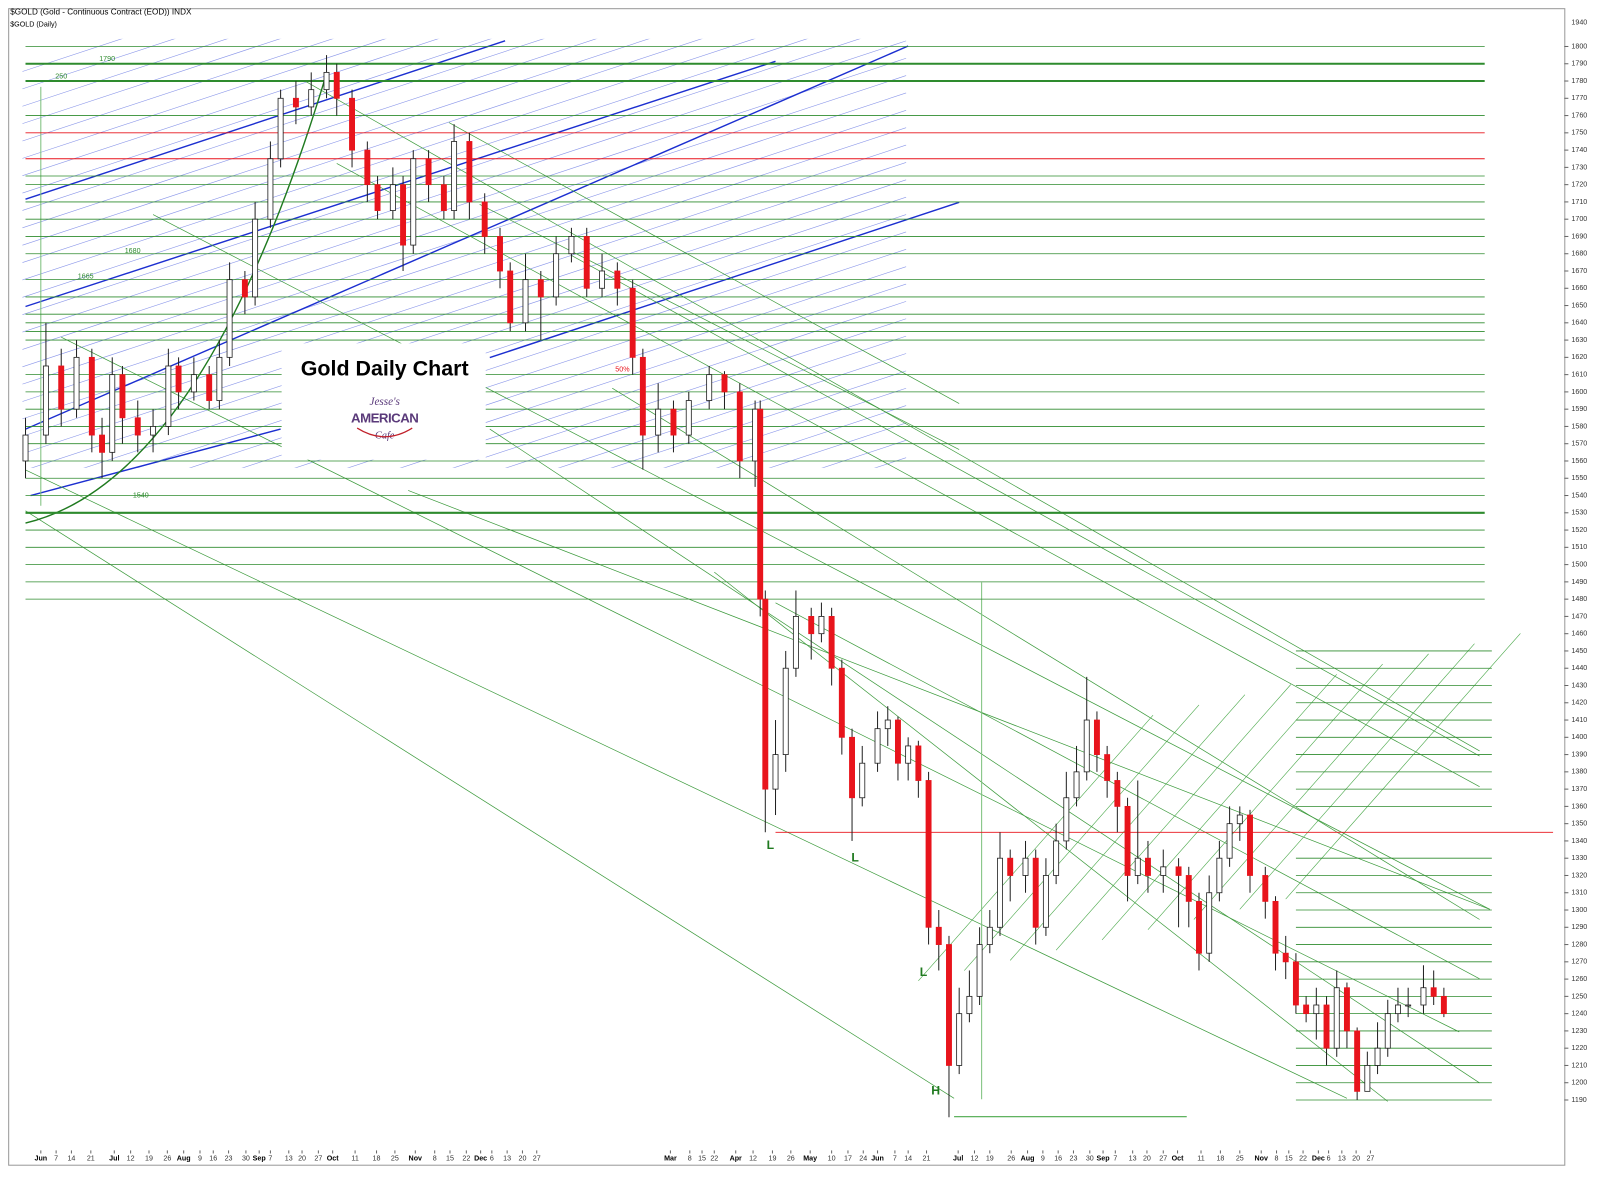 The height and width of the screenshot is (1179, 1600). Describe the element at coordinates (1200, 1158) in the screenshot. I see `x-tick-label: 11` at that location.